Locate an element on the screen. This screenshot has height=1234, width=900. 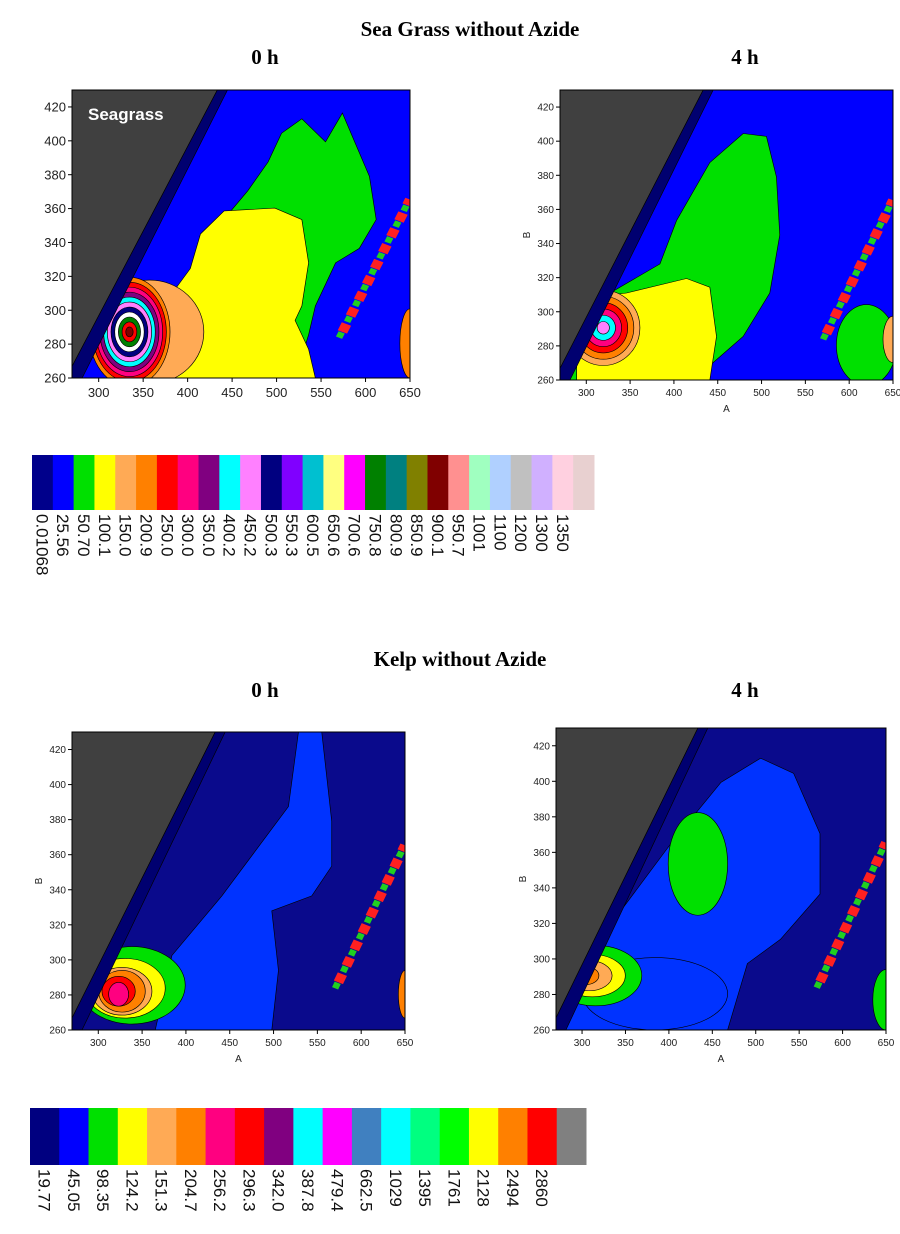
colorbar-label: 256.2 is located at coordinates (219, 1190).